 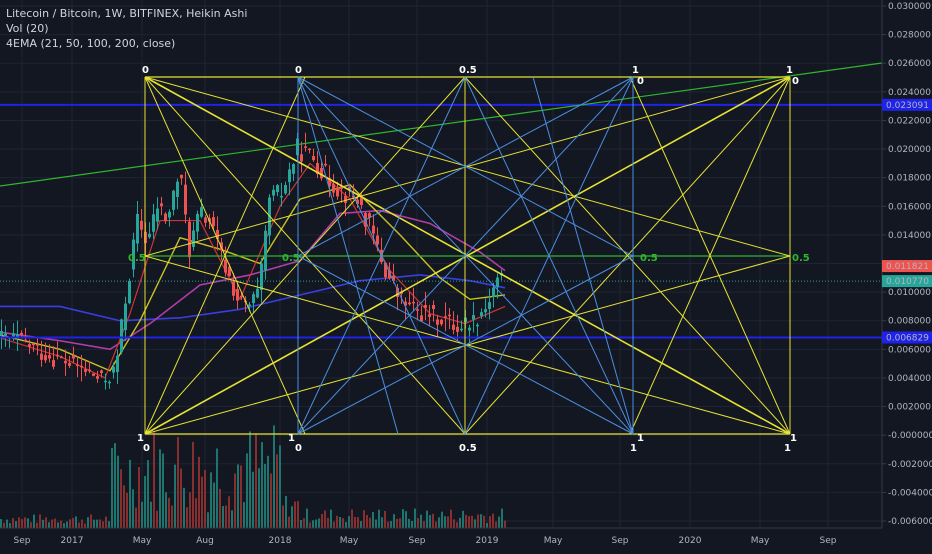 I want to click on x-tick-label: 2019, so click(x=487, y=541).